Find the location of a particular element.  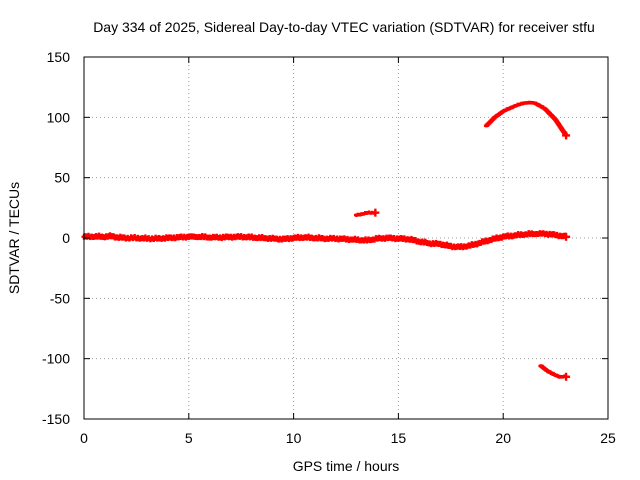

y-tick-label-3: 0 is located at coordinates (66, 238).